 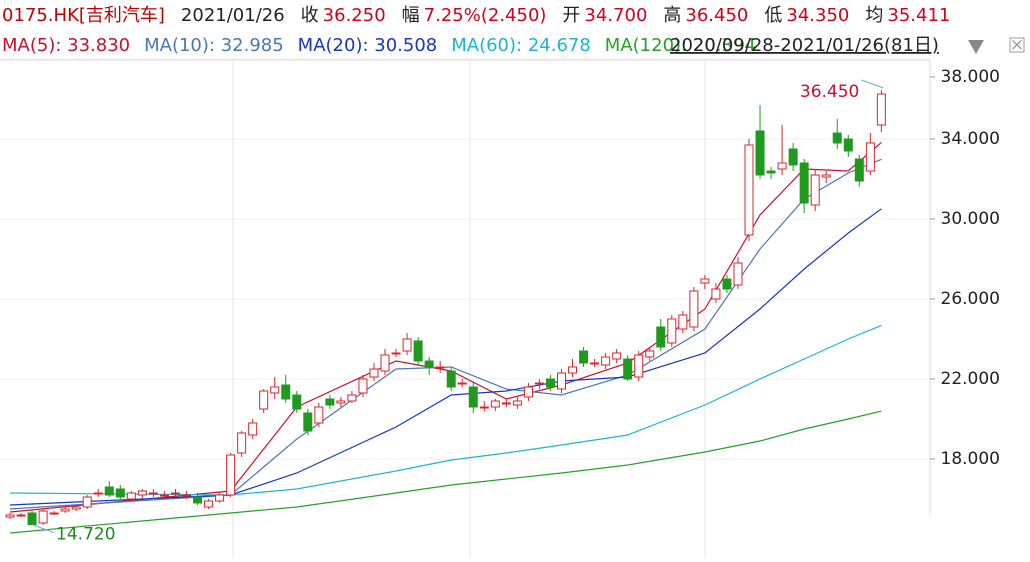 I want to click on header-field: 高, so click(x=672, y=15).